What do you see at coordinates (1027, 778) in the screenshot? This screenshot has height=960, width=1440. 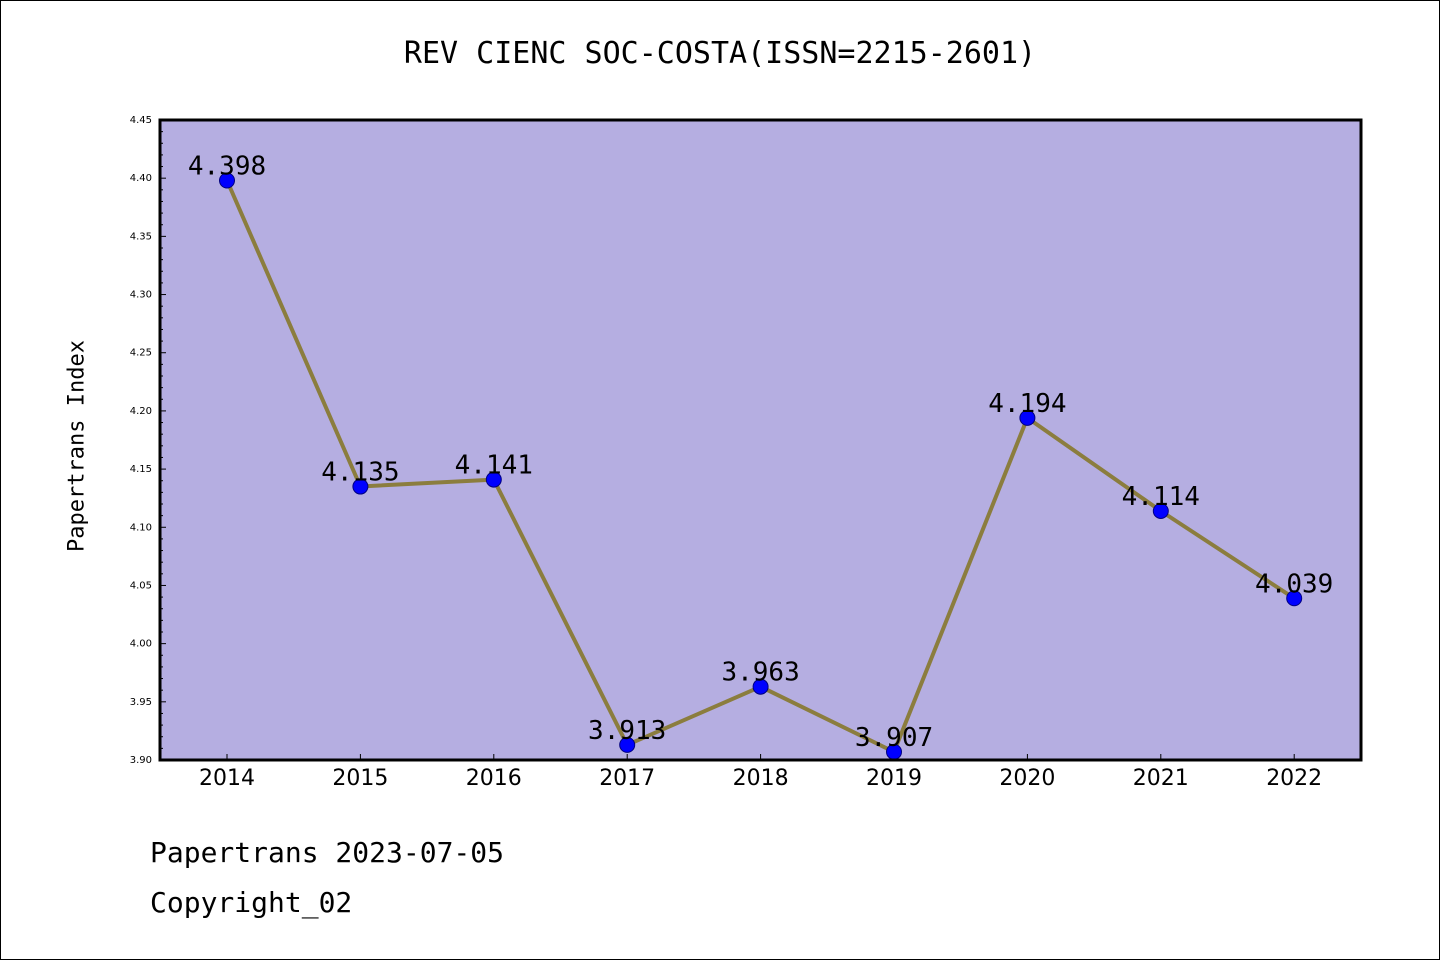 I see `x-tick-label: 2020` at bounding box center [1027, 778].